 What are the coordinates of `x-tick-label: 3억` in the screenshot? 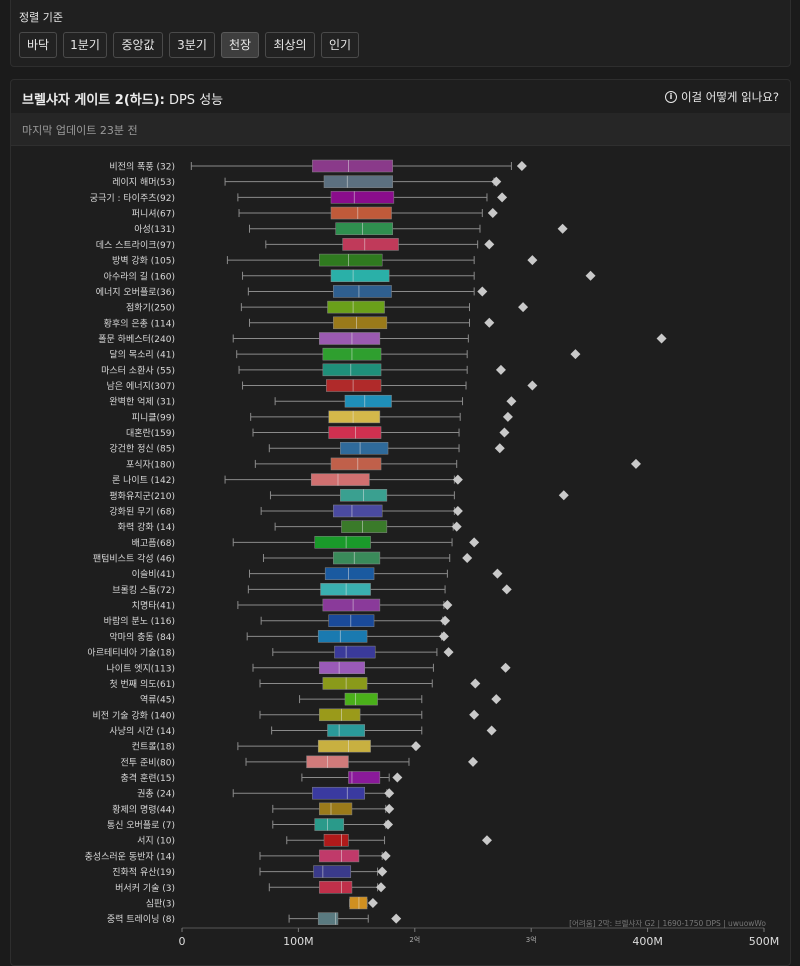 It's located at (531, 940).